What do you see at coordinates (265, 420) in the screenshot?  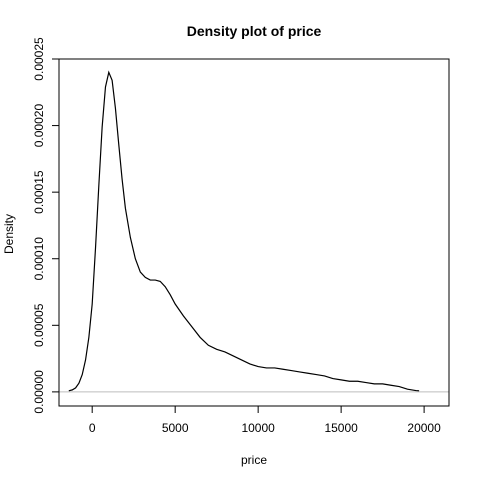 I see `x-axis: 0 5000 10000 15000 20000` at bounding box center [265, 420].